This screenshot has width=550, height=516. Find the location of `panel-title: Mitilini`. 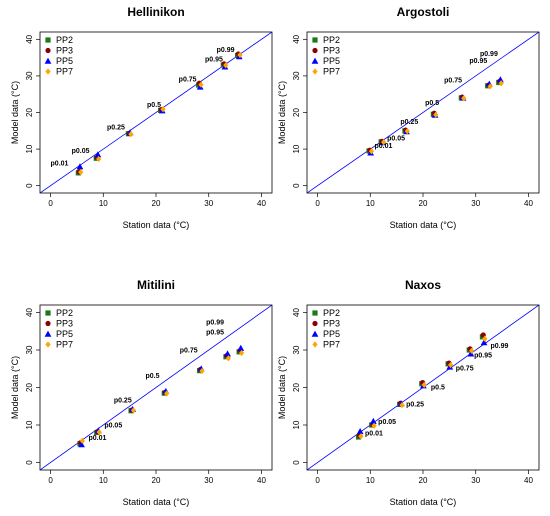

panel-title: Mitilini is located at coordinates (156, 285).